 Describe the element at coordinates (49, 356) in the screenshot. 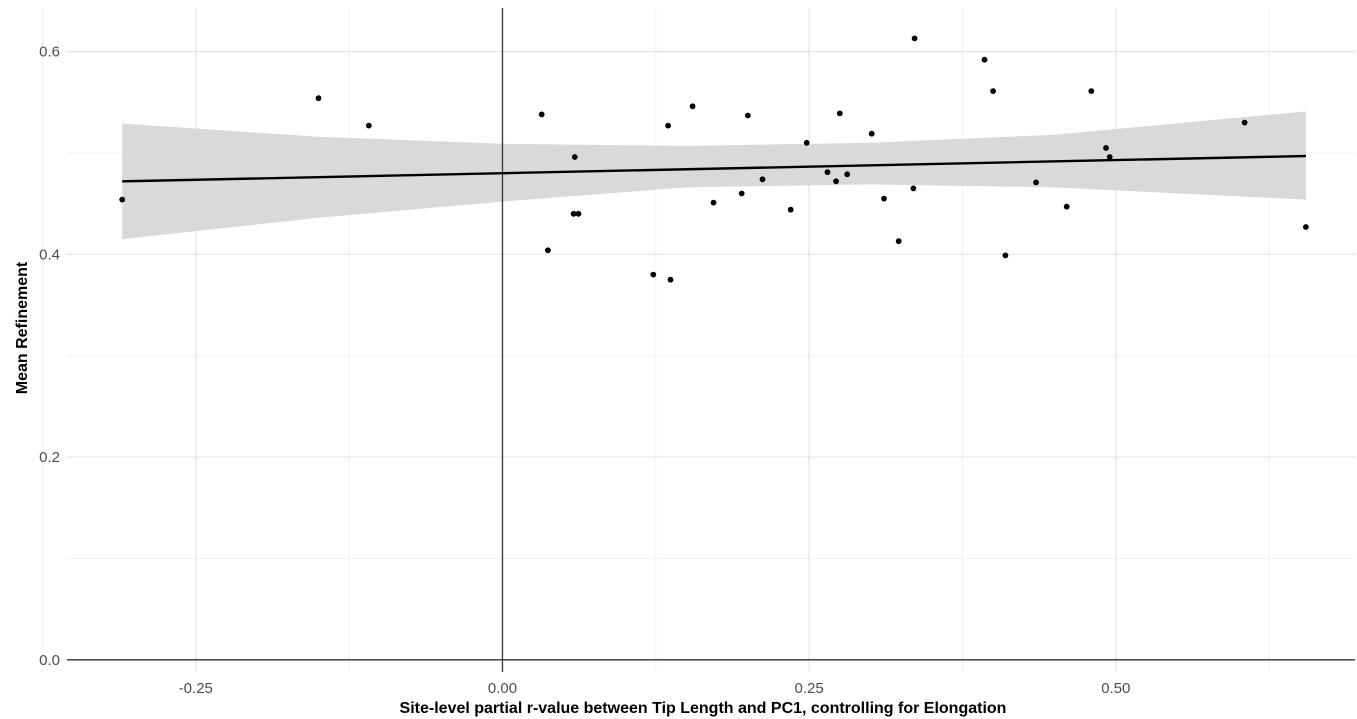

I see `y-tick-labels: 0.0 0.2 0.4 0.6` at that location.